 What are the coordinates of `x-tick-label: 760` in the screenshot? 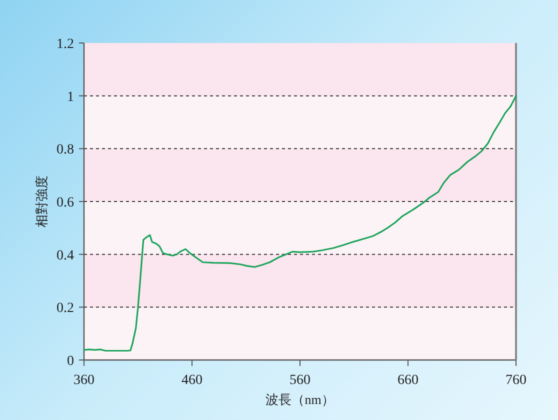 It's located at (516, 380).